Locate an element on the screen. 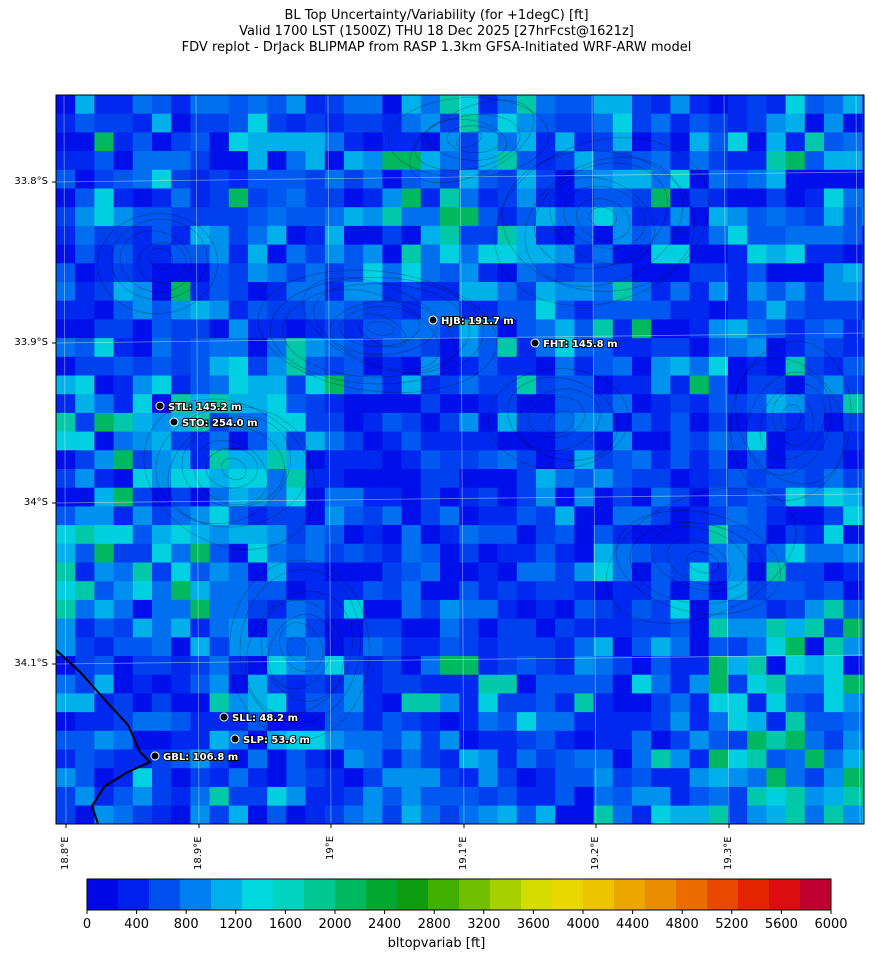 The width and height of the screenshot is (873, 962). station-marker-sto is located at coordinates (174, 422).